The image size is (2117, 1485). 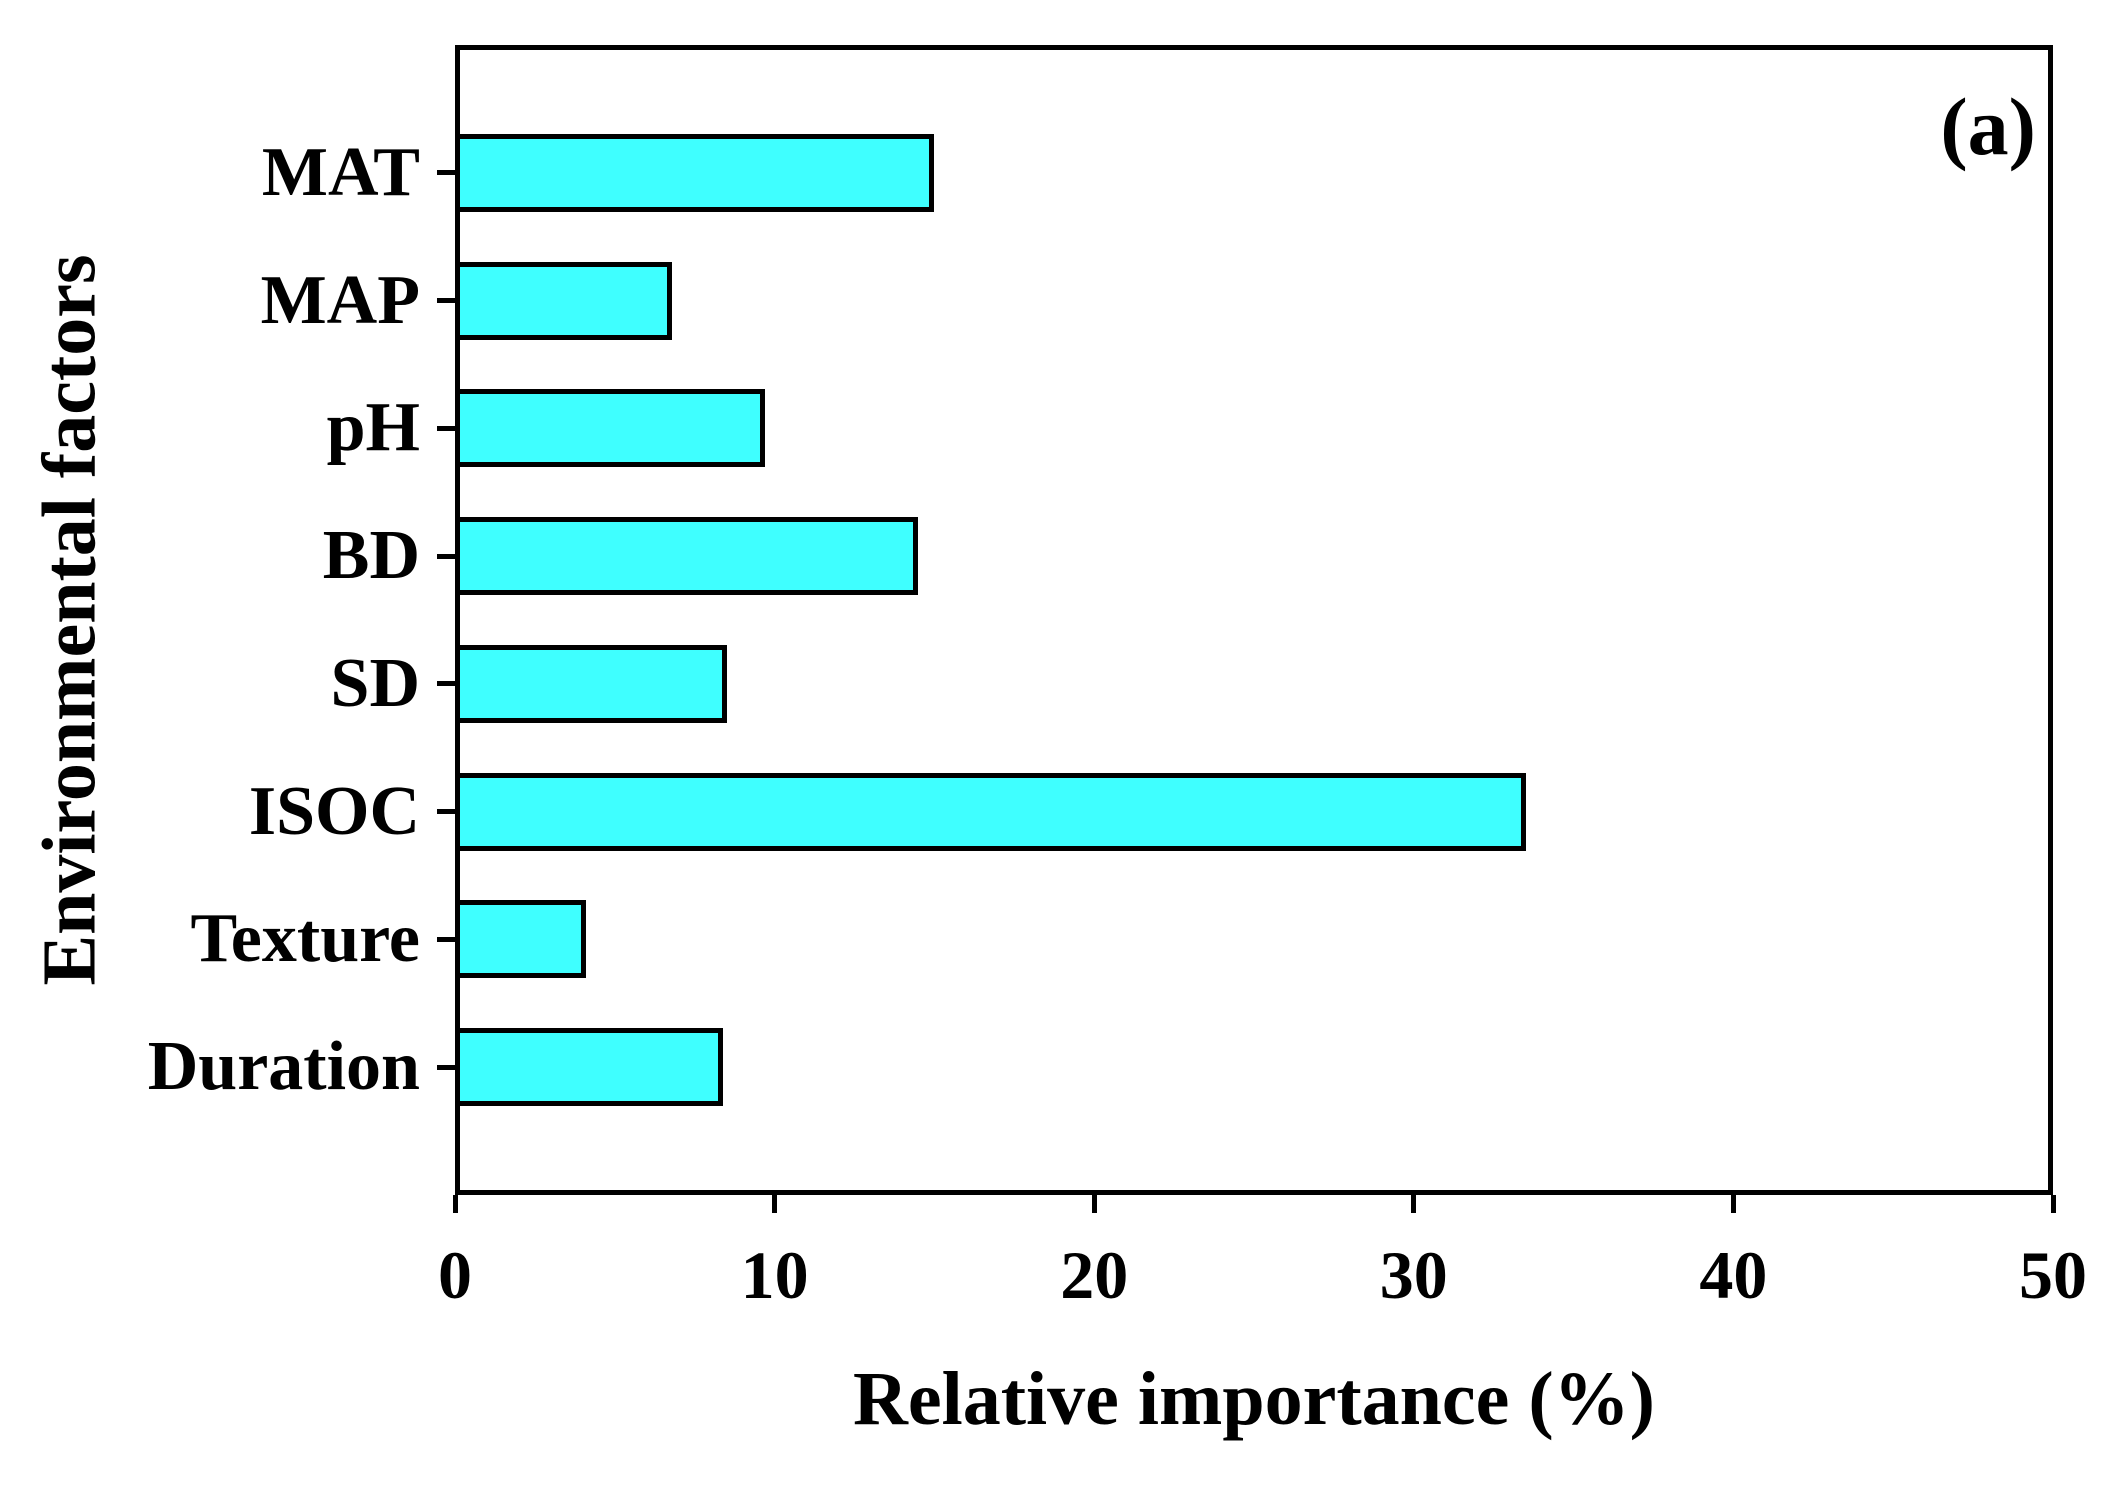 I want to click on x-tick-label: 10, so click(x=774, y=1275).